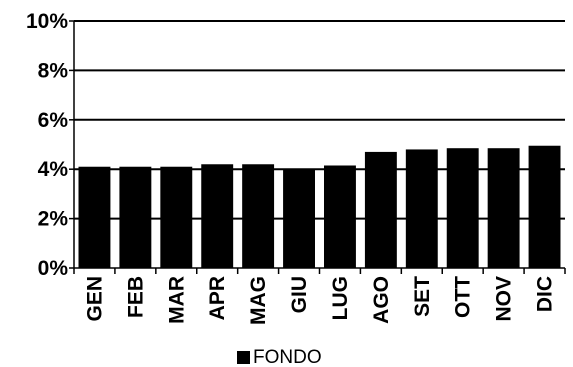  Describe the element at coordinates (463, 297) in the screenshot. I see `x-tick-label: OTT` at that location.